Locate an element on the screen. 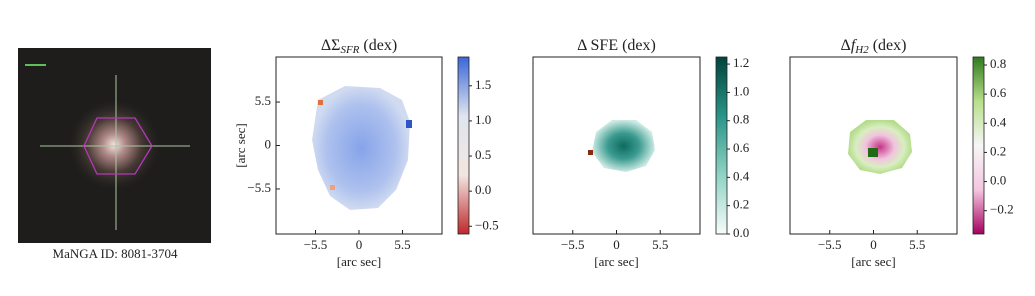 The height and width of the screenshot is (296, 1035). y-tick-label: 0 is located at coordinates (268, 143).